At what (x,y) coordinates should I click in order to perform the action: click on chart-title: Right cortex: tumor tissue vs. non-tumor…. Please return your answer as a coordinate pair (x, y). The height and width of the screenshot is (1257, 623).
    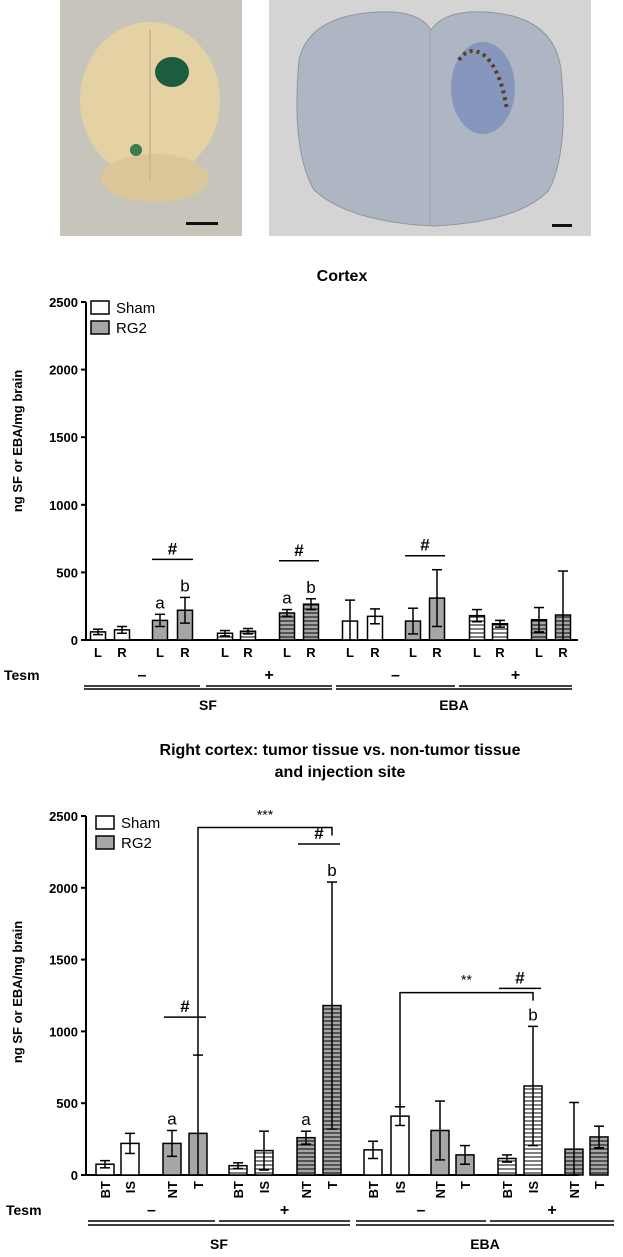
    Looking at the image, I should click on (340, 750).